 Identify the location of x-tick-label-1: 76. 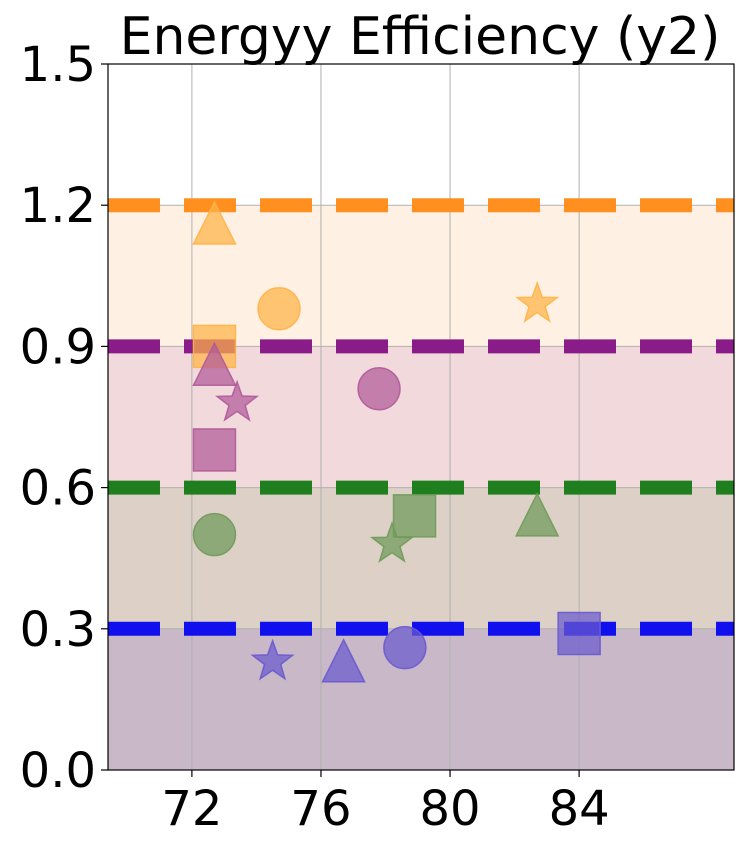
(320, 809).